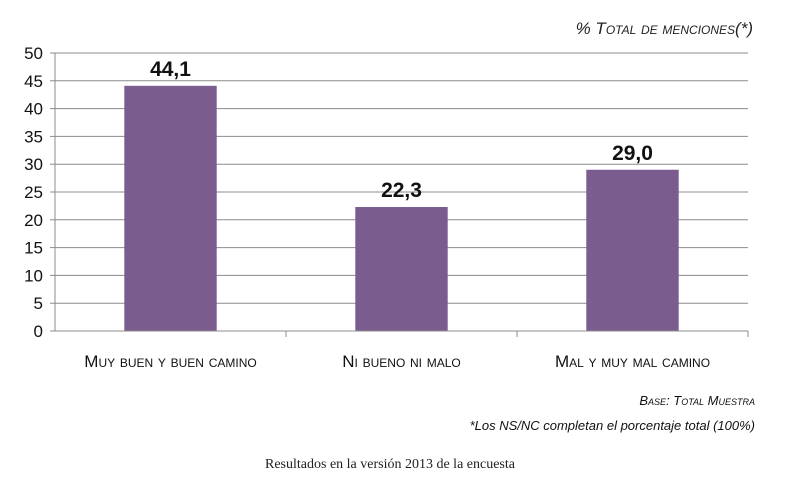  What do you see at coordinates (33, 275) in the screenshot?
I see `y-tick-label: 10` at bounding box center [33, 275].